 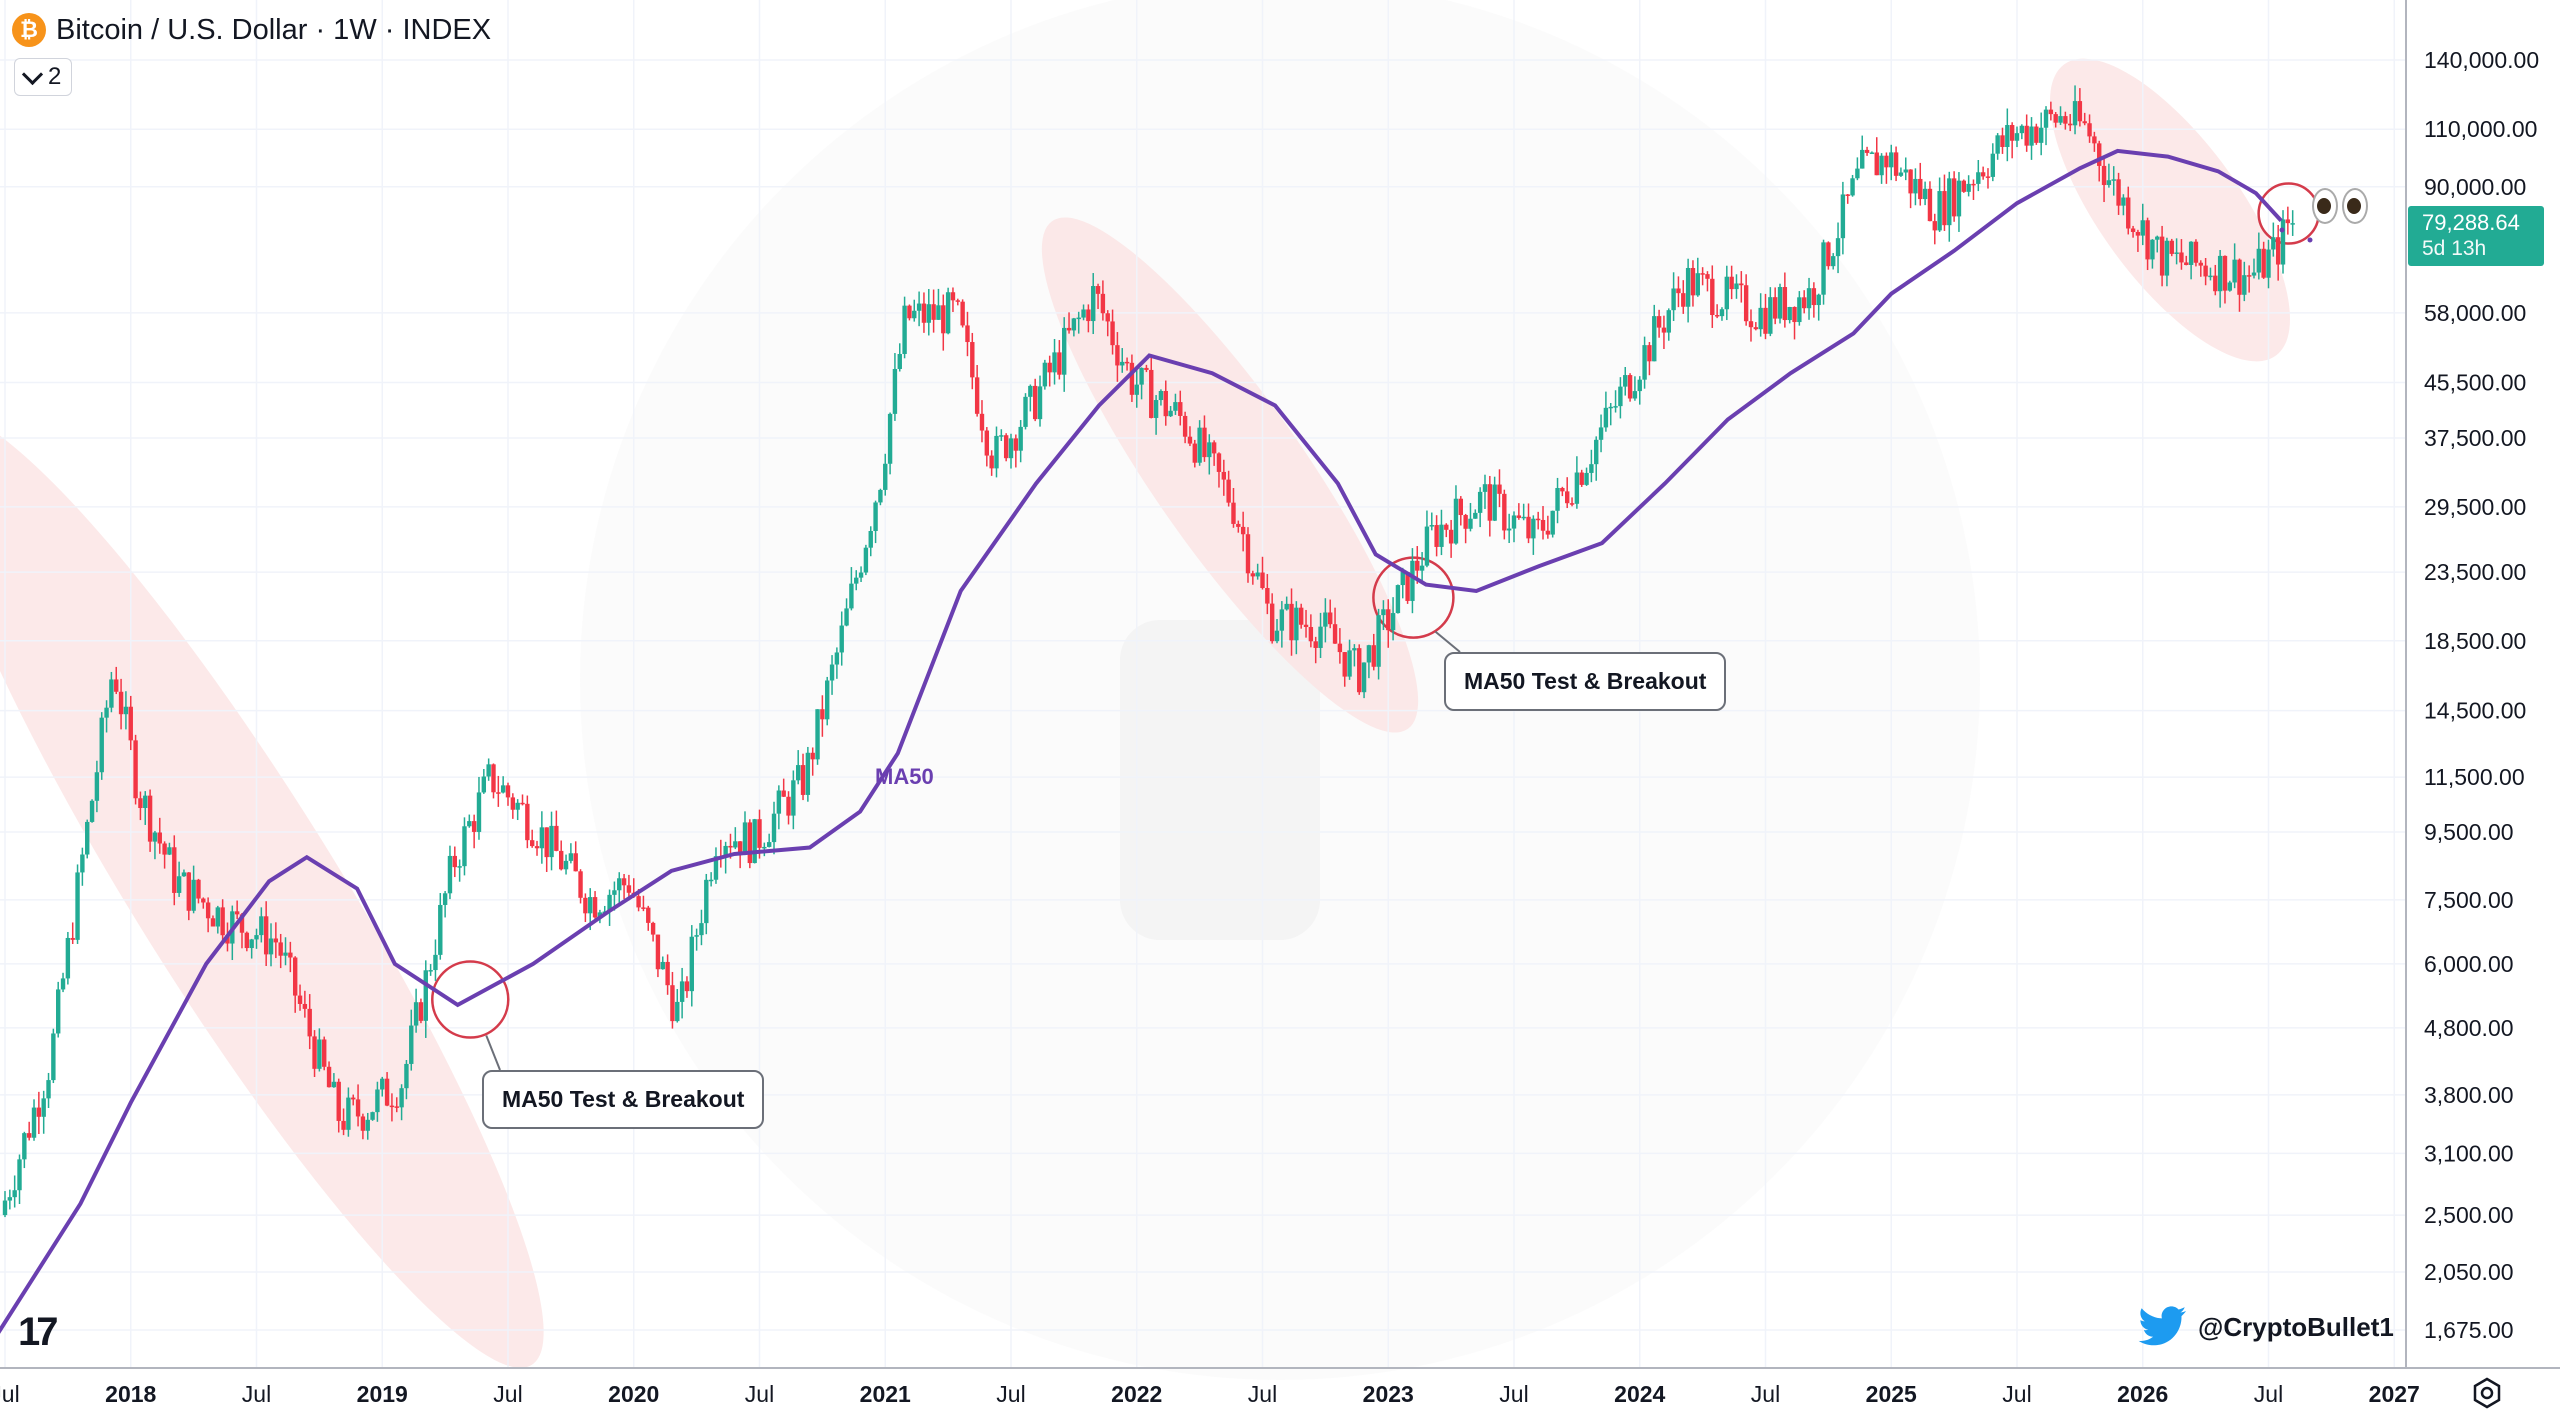 I want to click on price-tick-label: 29,500.00, so click(x=2475, y=507).